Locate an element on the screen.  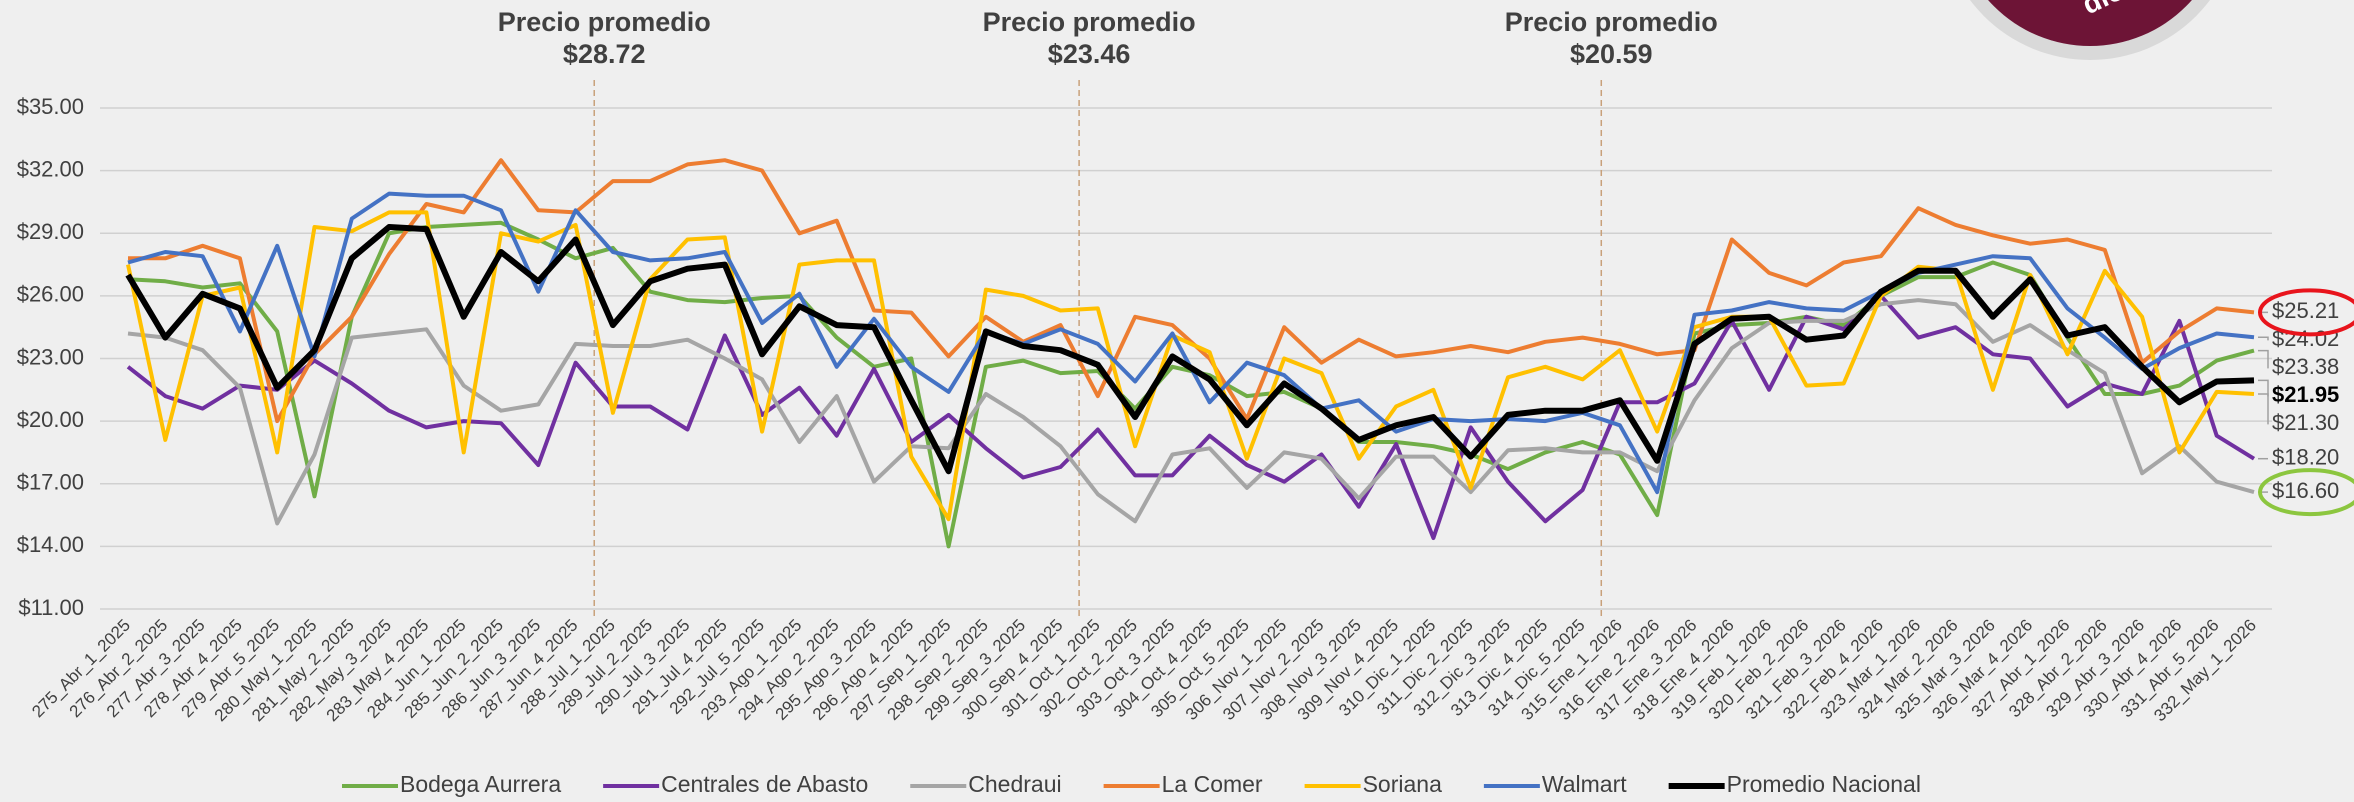
legend-label: Walmart is located at coordinates (1584, 784).